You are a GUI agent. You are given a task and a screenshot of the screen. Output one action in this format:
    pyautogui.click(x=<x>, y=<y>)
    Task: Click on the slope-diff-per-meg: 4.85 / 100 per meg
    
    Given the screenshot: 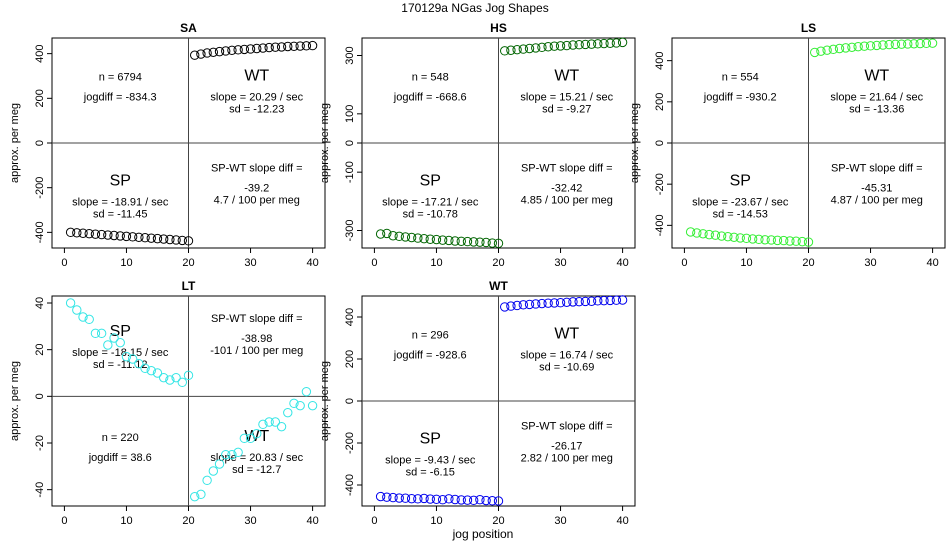 What is the action you would take?
    pyautogui.click(x=567, y=201)
    